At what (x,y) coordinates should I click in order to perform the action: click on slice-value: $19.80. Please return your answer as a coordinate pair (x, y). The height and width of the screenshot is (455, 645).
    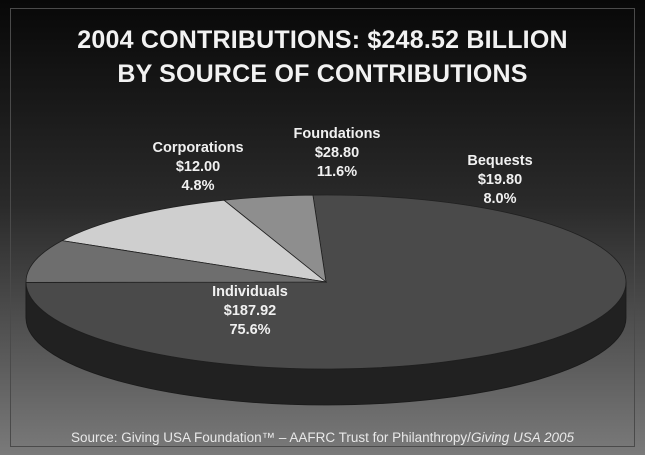
    Looking at the image, I should click on (500, 180).